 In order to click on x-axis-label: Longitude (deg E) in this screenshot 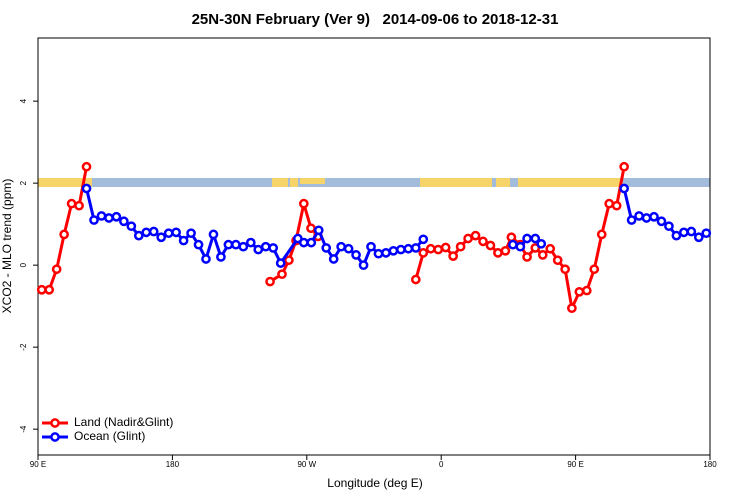, I will do `click(374, 483)`.